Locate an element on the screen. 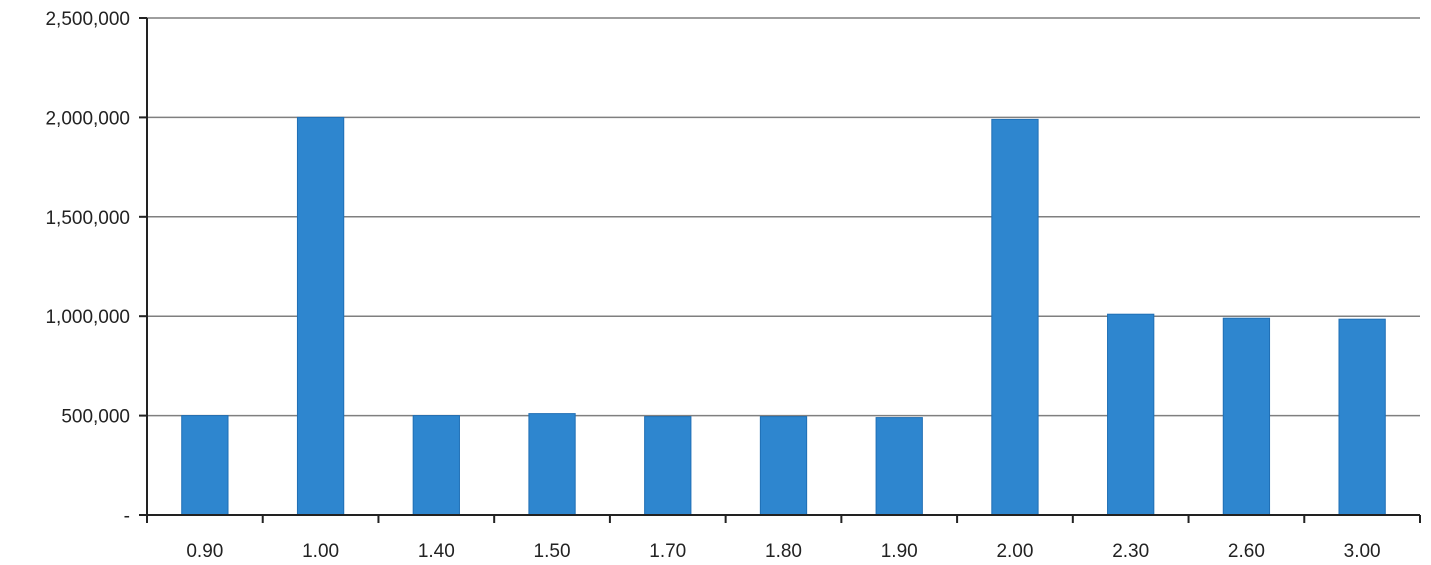 This screenshot has height=565, width=1431. y-tick-label-0: - is located at coordinates (127, 516).